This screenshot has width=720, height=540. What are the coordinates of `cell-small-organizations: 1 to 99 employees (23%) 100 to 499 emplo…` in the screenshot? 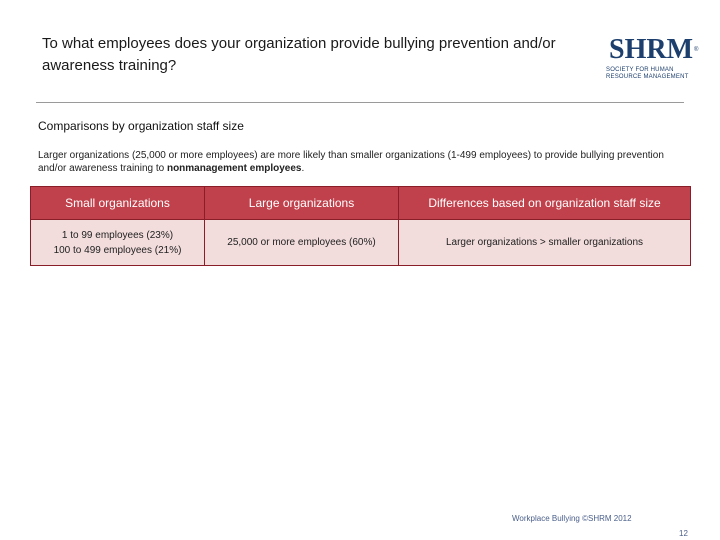 It's located at (117, 242).